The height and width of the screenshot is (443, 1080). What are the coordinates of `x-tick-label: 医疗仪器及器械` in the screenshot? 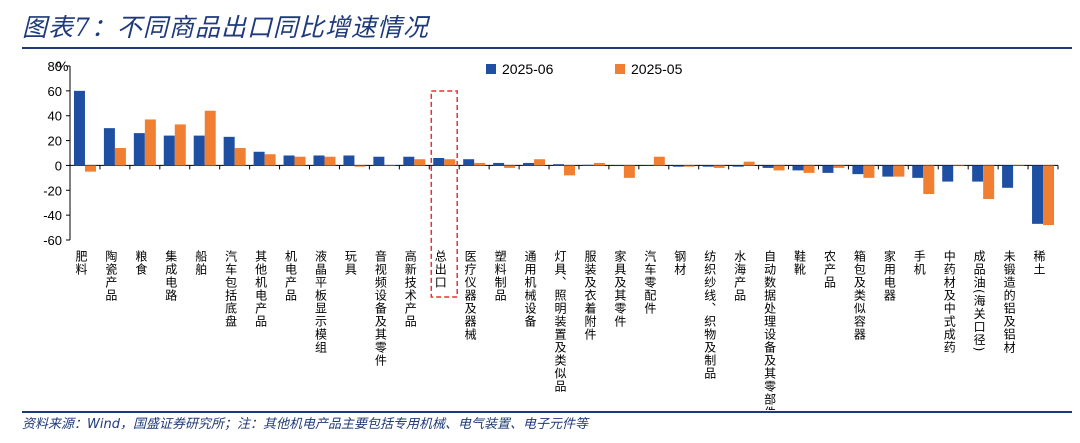 It's located at (470, 295).